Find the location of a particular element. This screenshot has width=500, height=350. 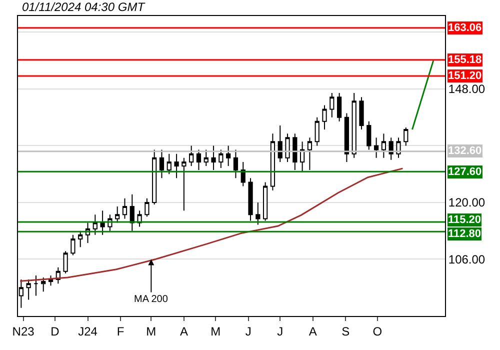

y-tick-label: 120.00 is located at coordinates (467, 203).